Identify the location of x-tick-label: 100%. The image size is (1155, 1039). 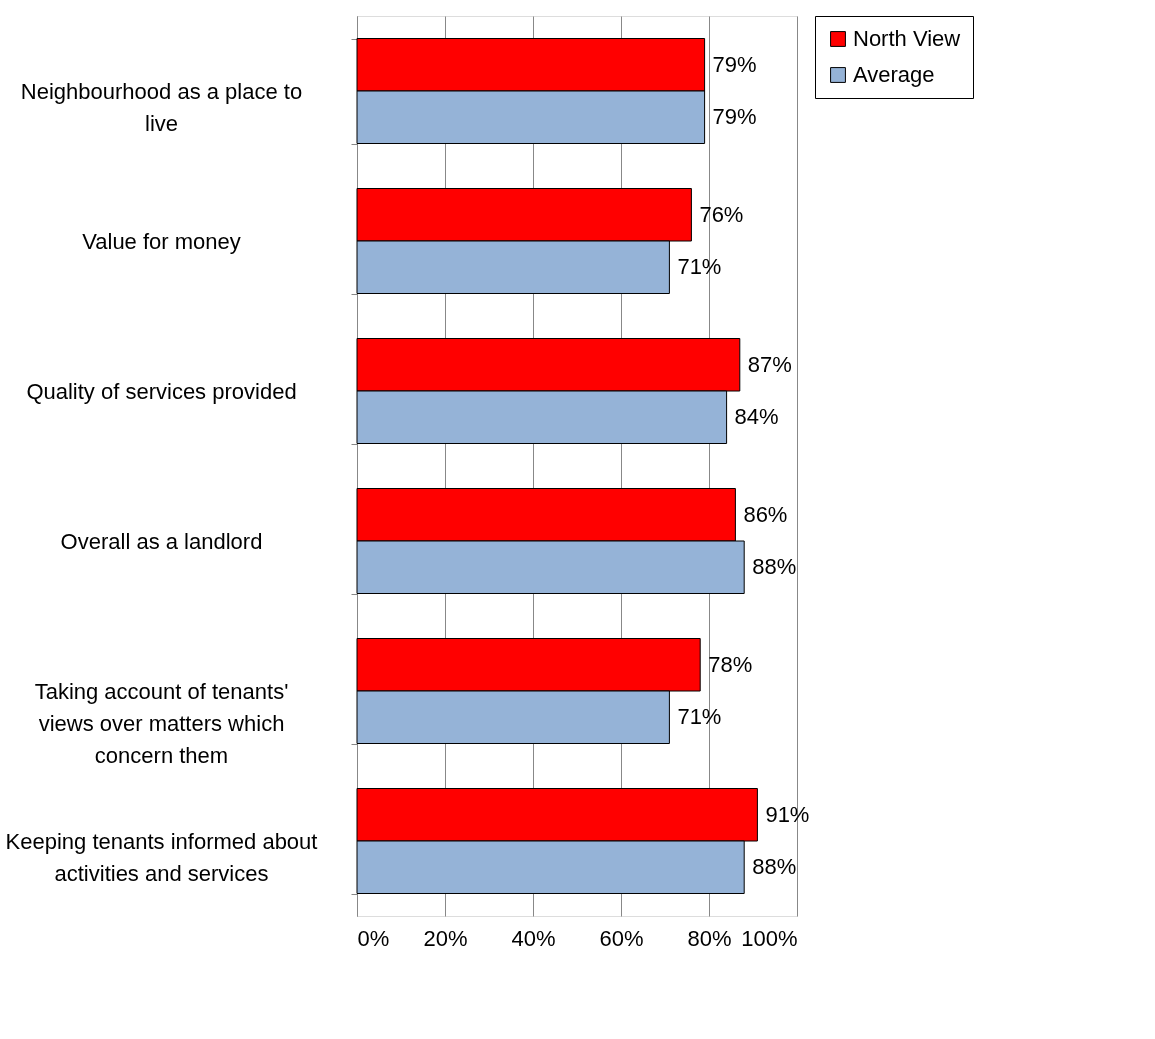
(769, 938).